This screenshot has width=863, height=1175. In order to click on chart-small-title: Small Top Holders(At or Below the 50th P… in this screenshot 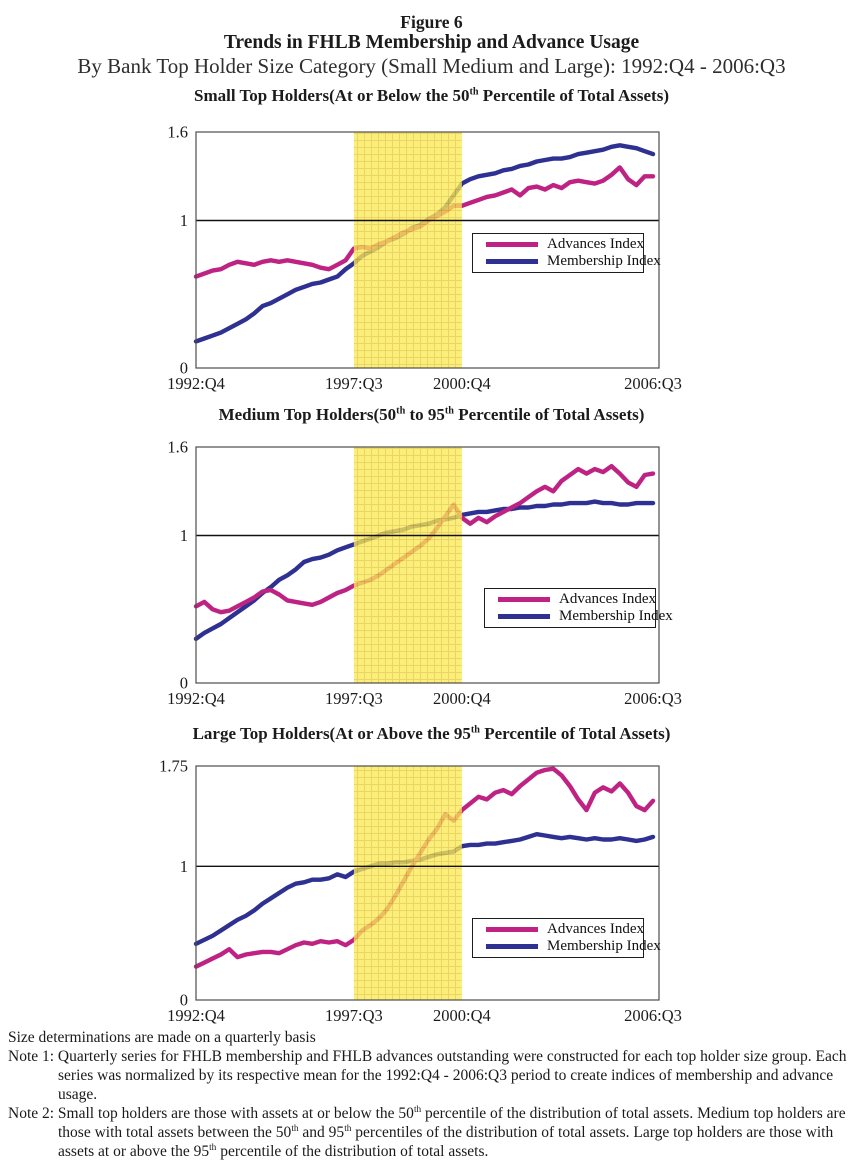, I will do `click(431, 96)`.